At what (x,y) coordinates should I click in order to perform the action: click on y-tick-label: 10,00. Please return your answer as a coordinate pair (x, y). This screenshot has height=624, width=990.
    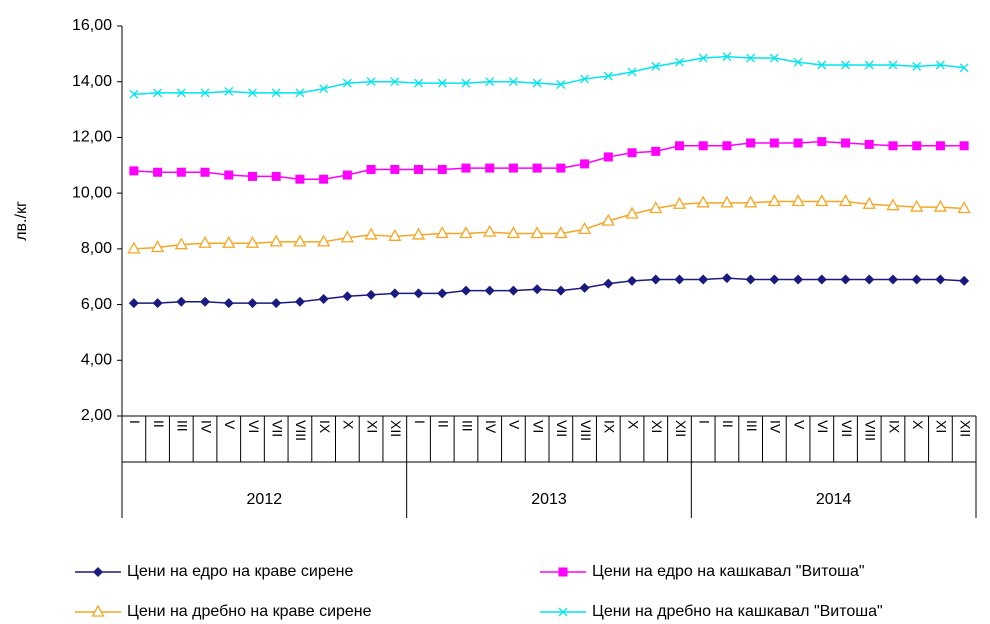
    Looking at the image, I should click on (92, 192).